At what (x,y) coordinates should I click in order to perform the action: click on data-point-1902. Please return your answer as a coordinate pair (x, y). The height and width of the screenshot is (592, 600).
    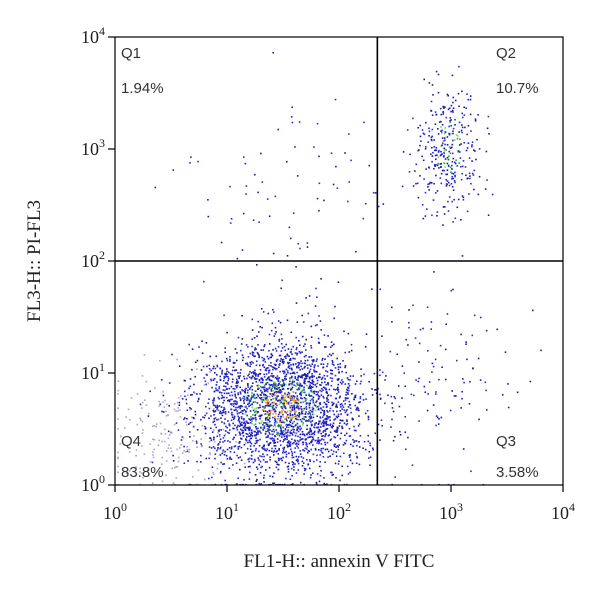
    Looking at the image, I should click on (310, 477).